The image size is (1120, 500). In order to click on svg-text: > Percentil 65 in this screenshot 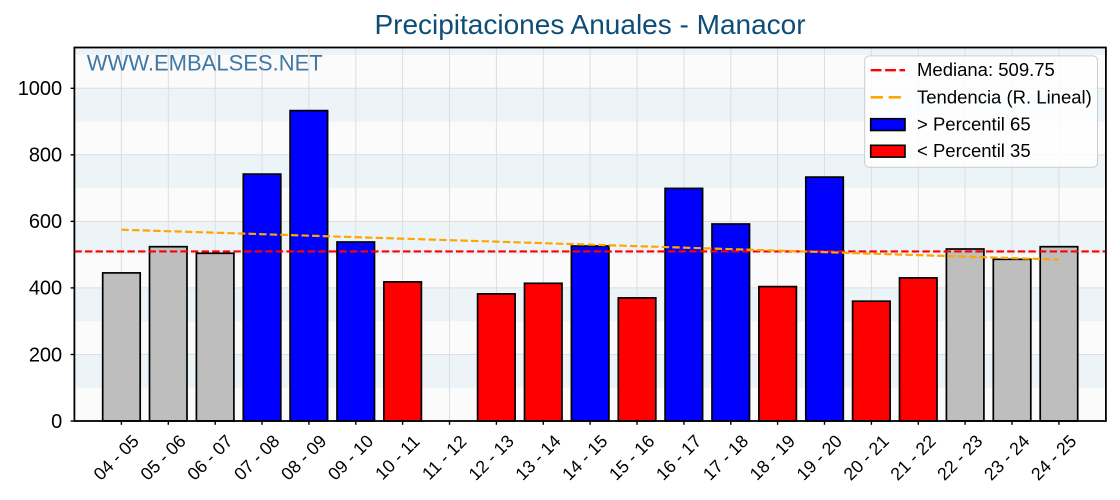, I will do `click(974, 124)`.